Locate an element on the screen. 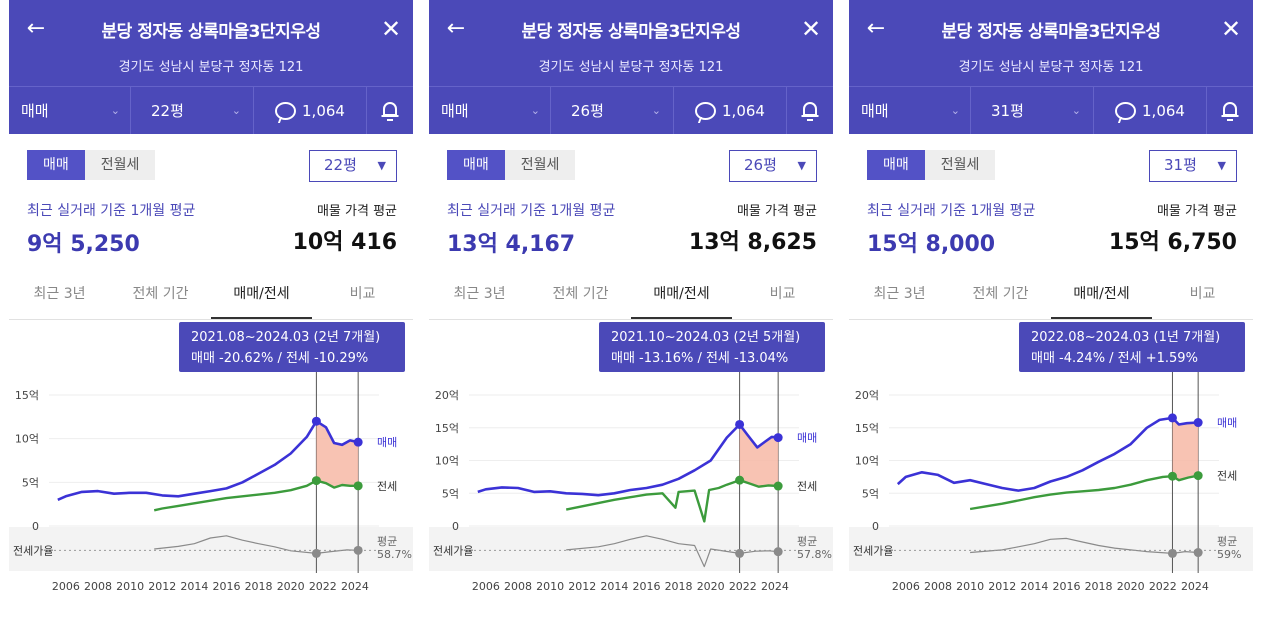 The image size is (1273, 618). ask-price-value: 13억 8,625 is located at coordinates (752, 242).